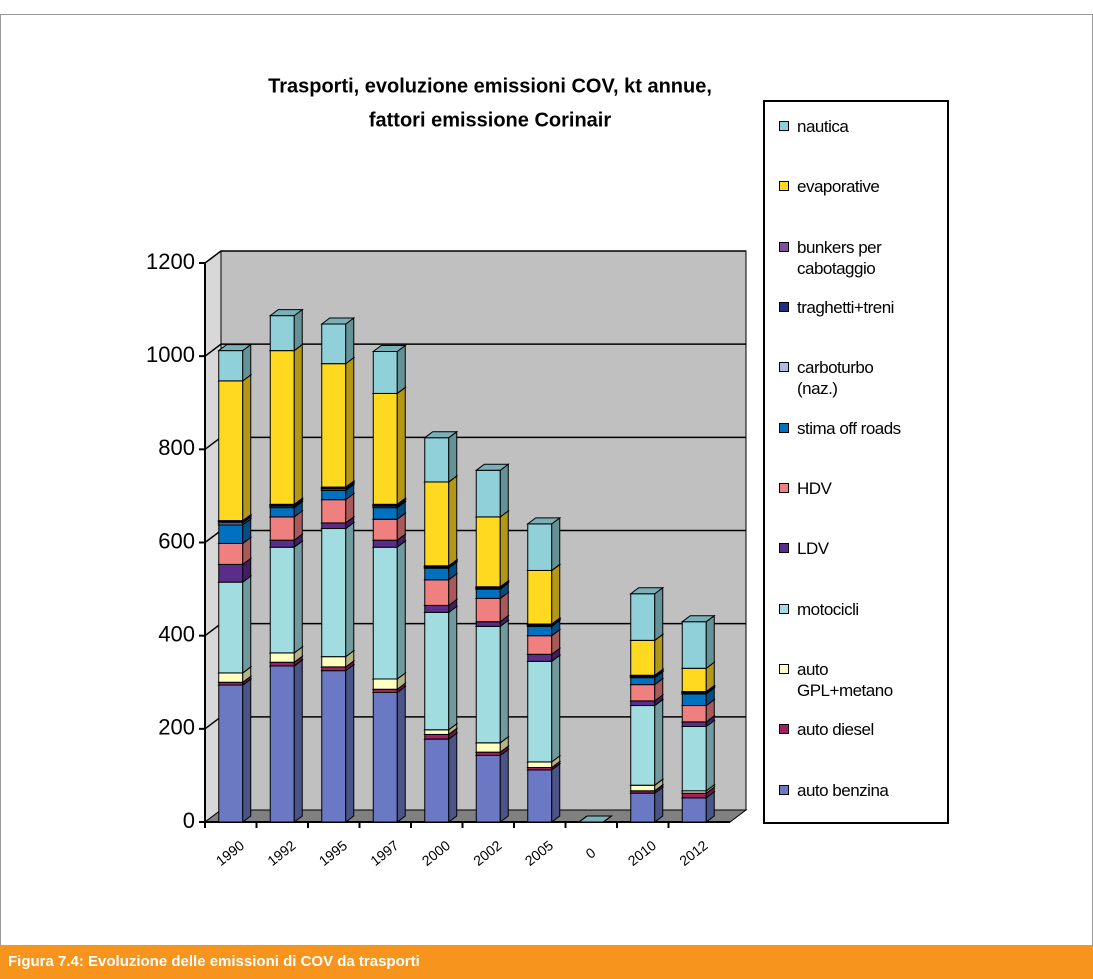 The image size is (1093, 979). I want to click on legend-item: auto GPL+metano, so click(861, 680).